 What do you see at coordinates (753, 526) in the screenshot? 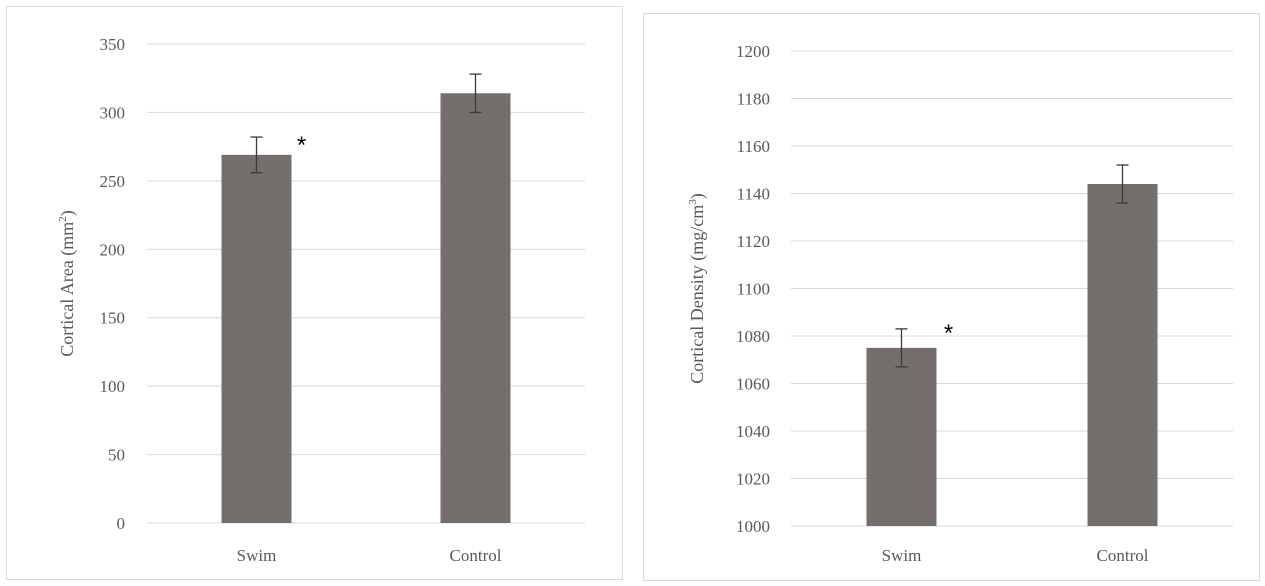
I see `y-tick-label: 1000` at bounding box center [753, 526].